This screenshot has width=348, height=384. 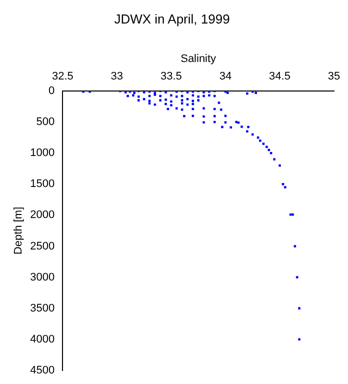 What do you see at coordinates (42, 184) in the screenshot?
I see `y-tick-label: 1500` at bounding box center [42, 184].